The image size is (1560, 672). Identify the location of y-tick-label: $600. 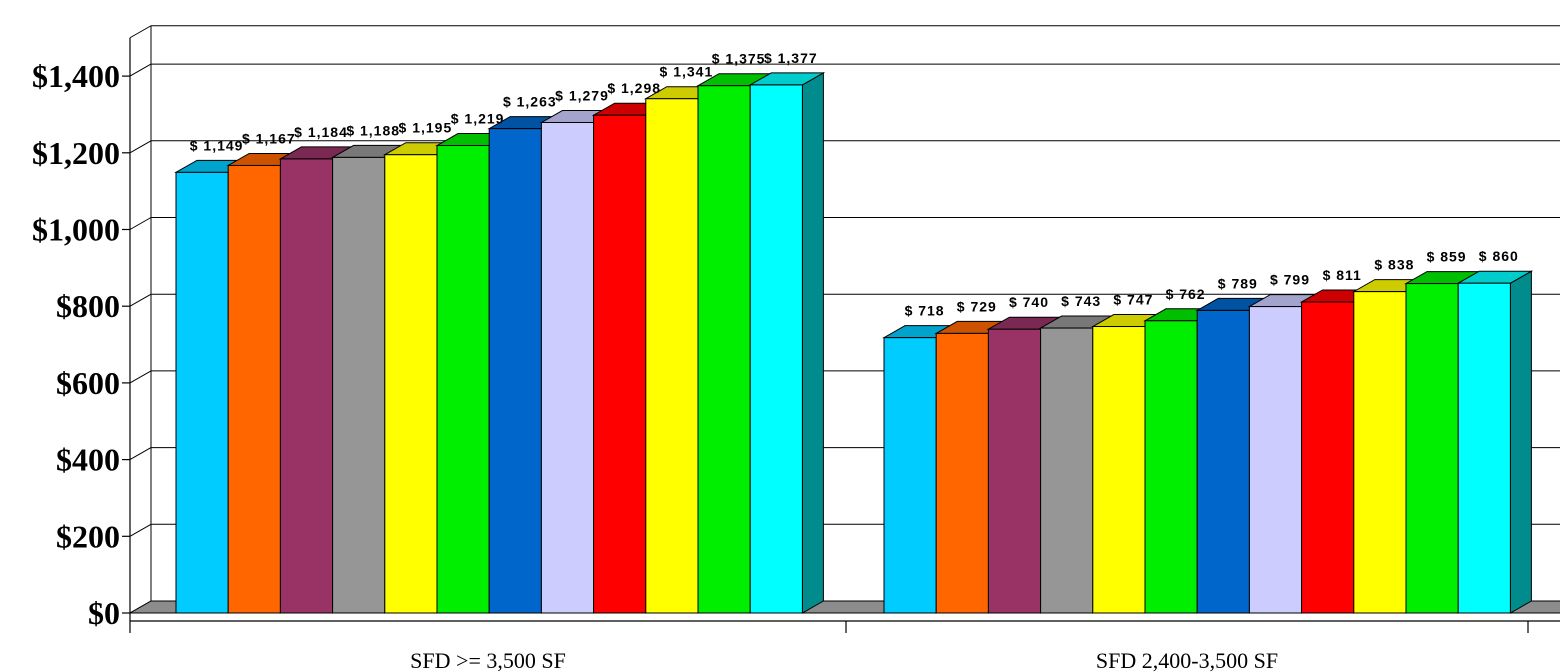
(88, 383).